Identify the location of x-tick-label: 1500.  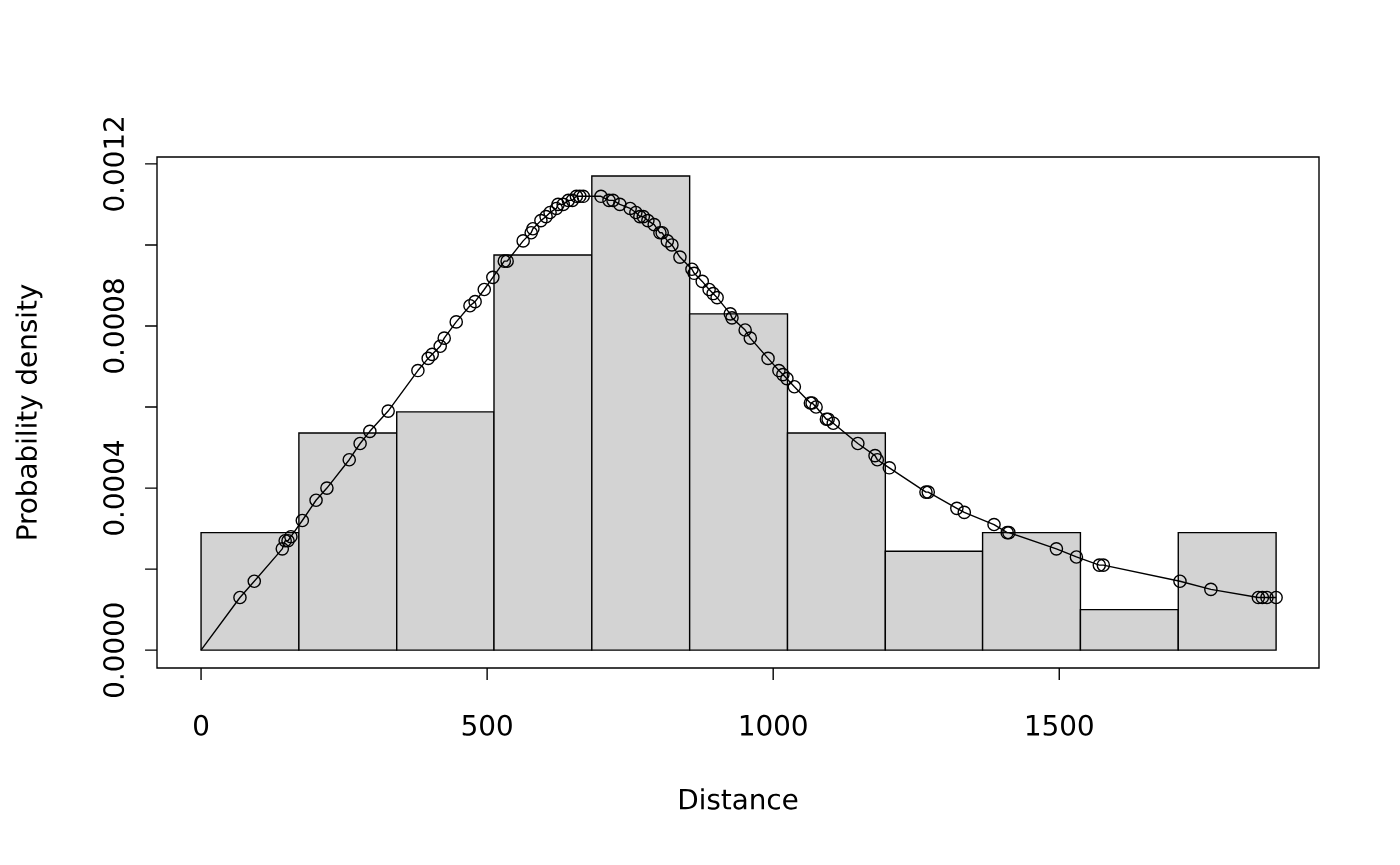
(1059, 725).